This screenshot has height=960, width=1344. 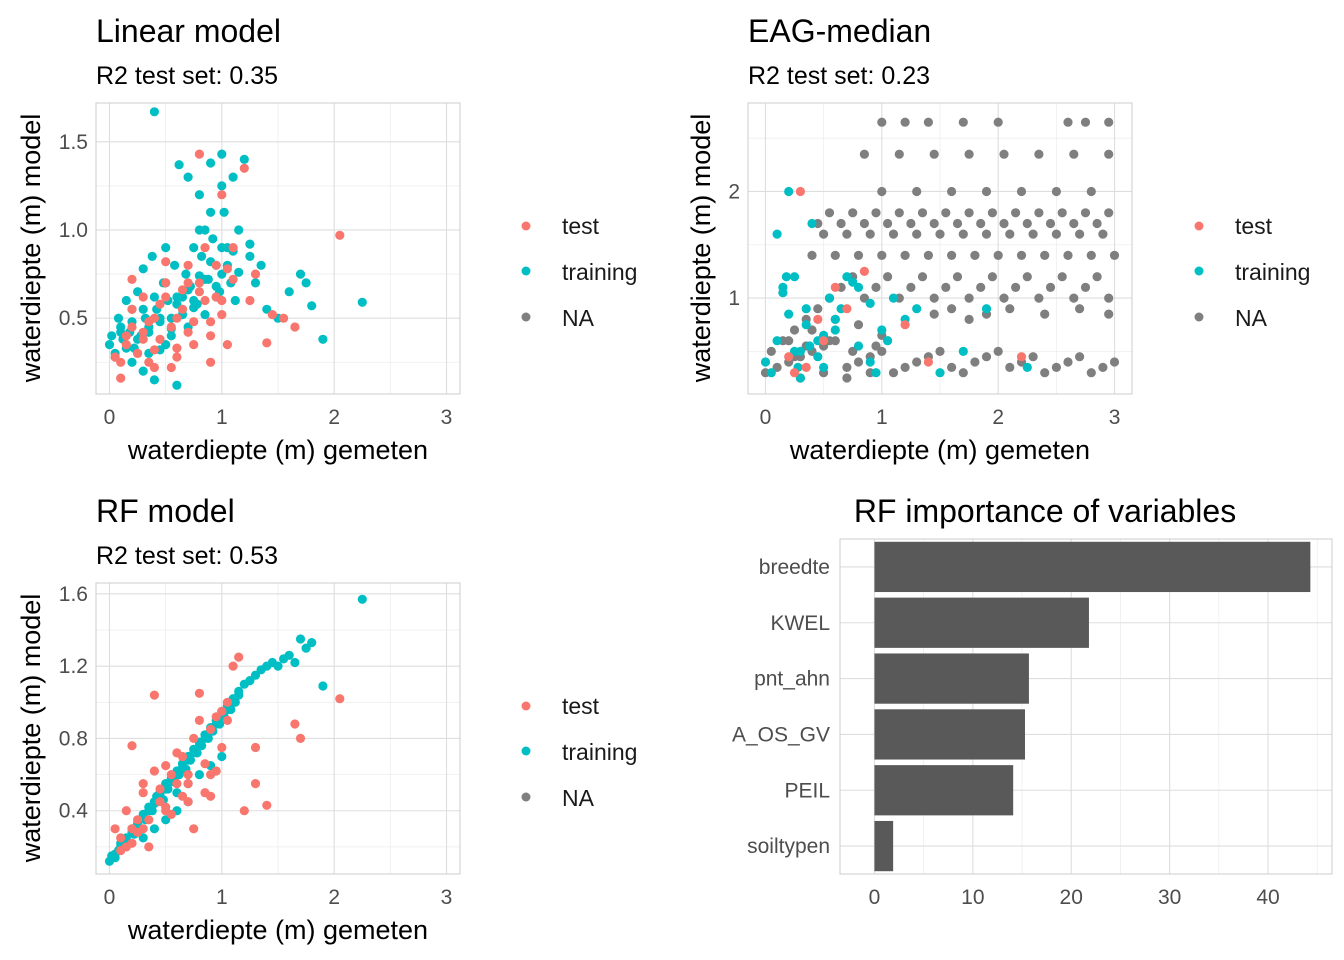 What do you see at coordinates (165, 511) in the screenshot?
I see `panel-title: RF model` at bounding box center [165, 511].